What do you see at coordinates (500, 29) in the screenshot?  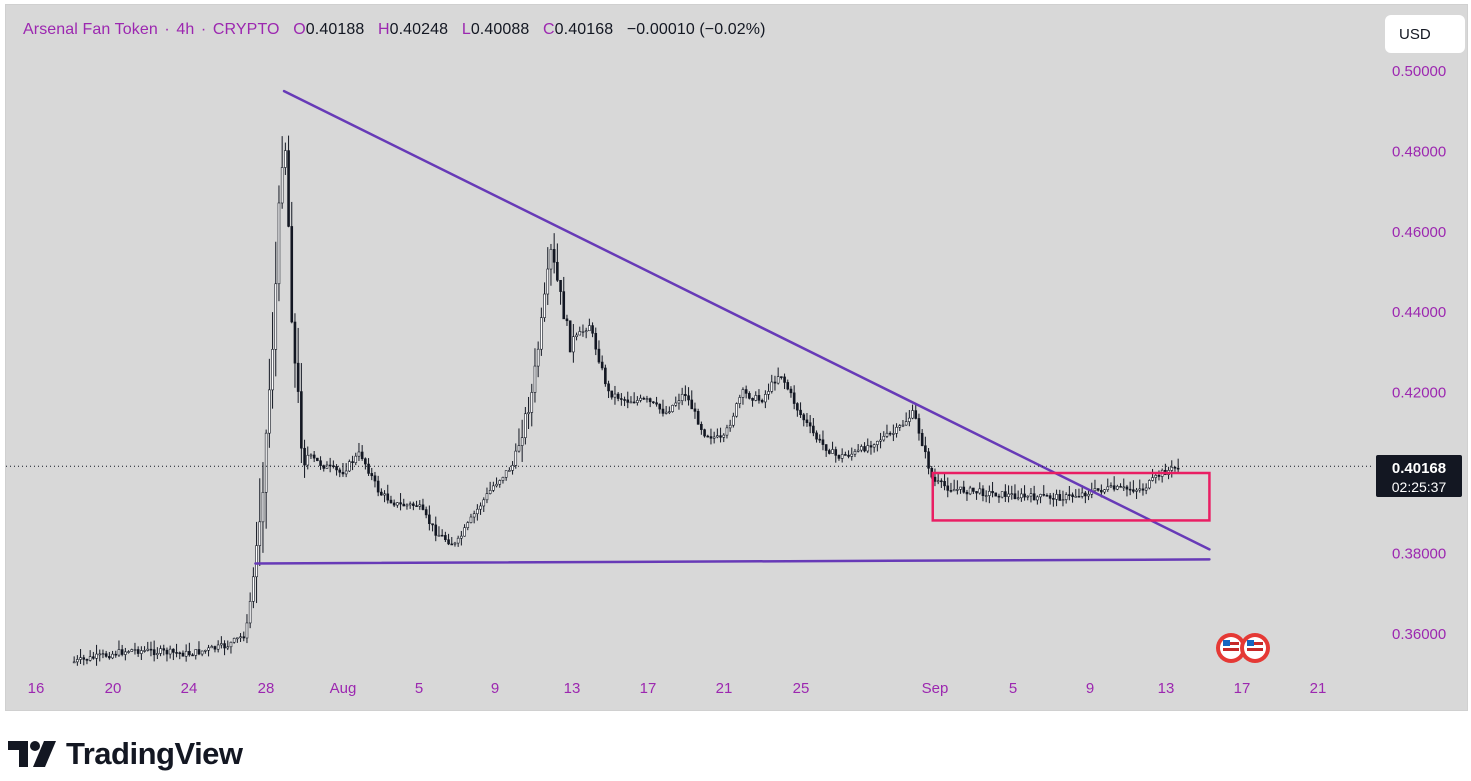 I see `low-value: 0.40088` at bounding box center [500, 29].